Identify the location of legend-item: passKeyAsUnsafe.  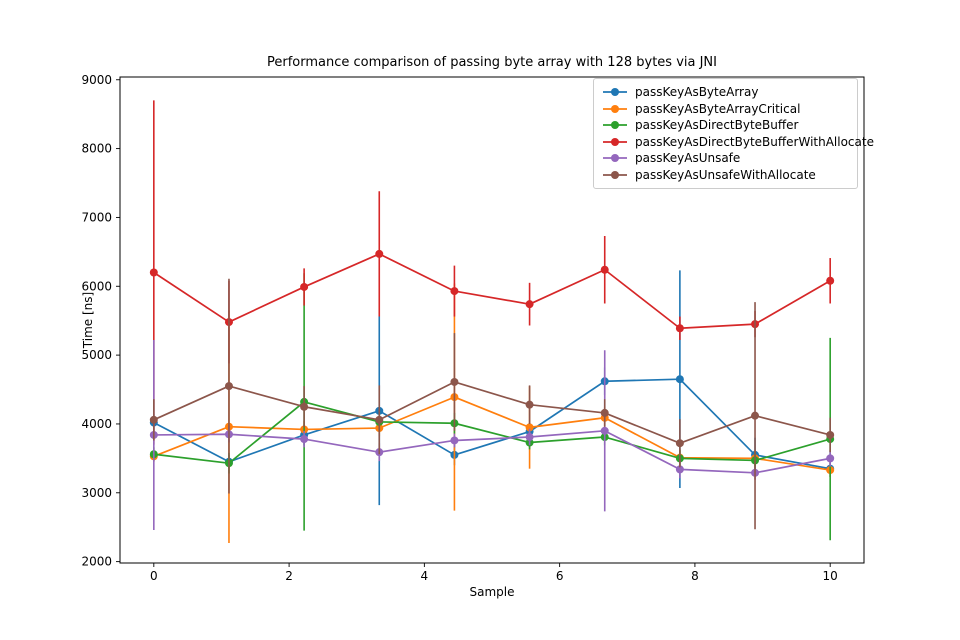
(725, 158).